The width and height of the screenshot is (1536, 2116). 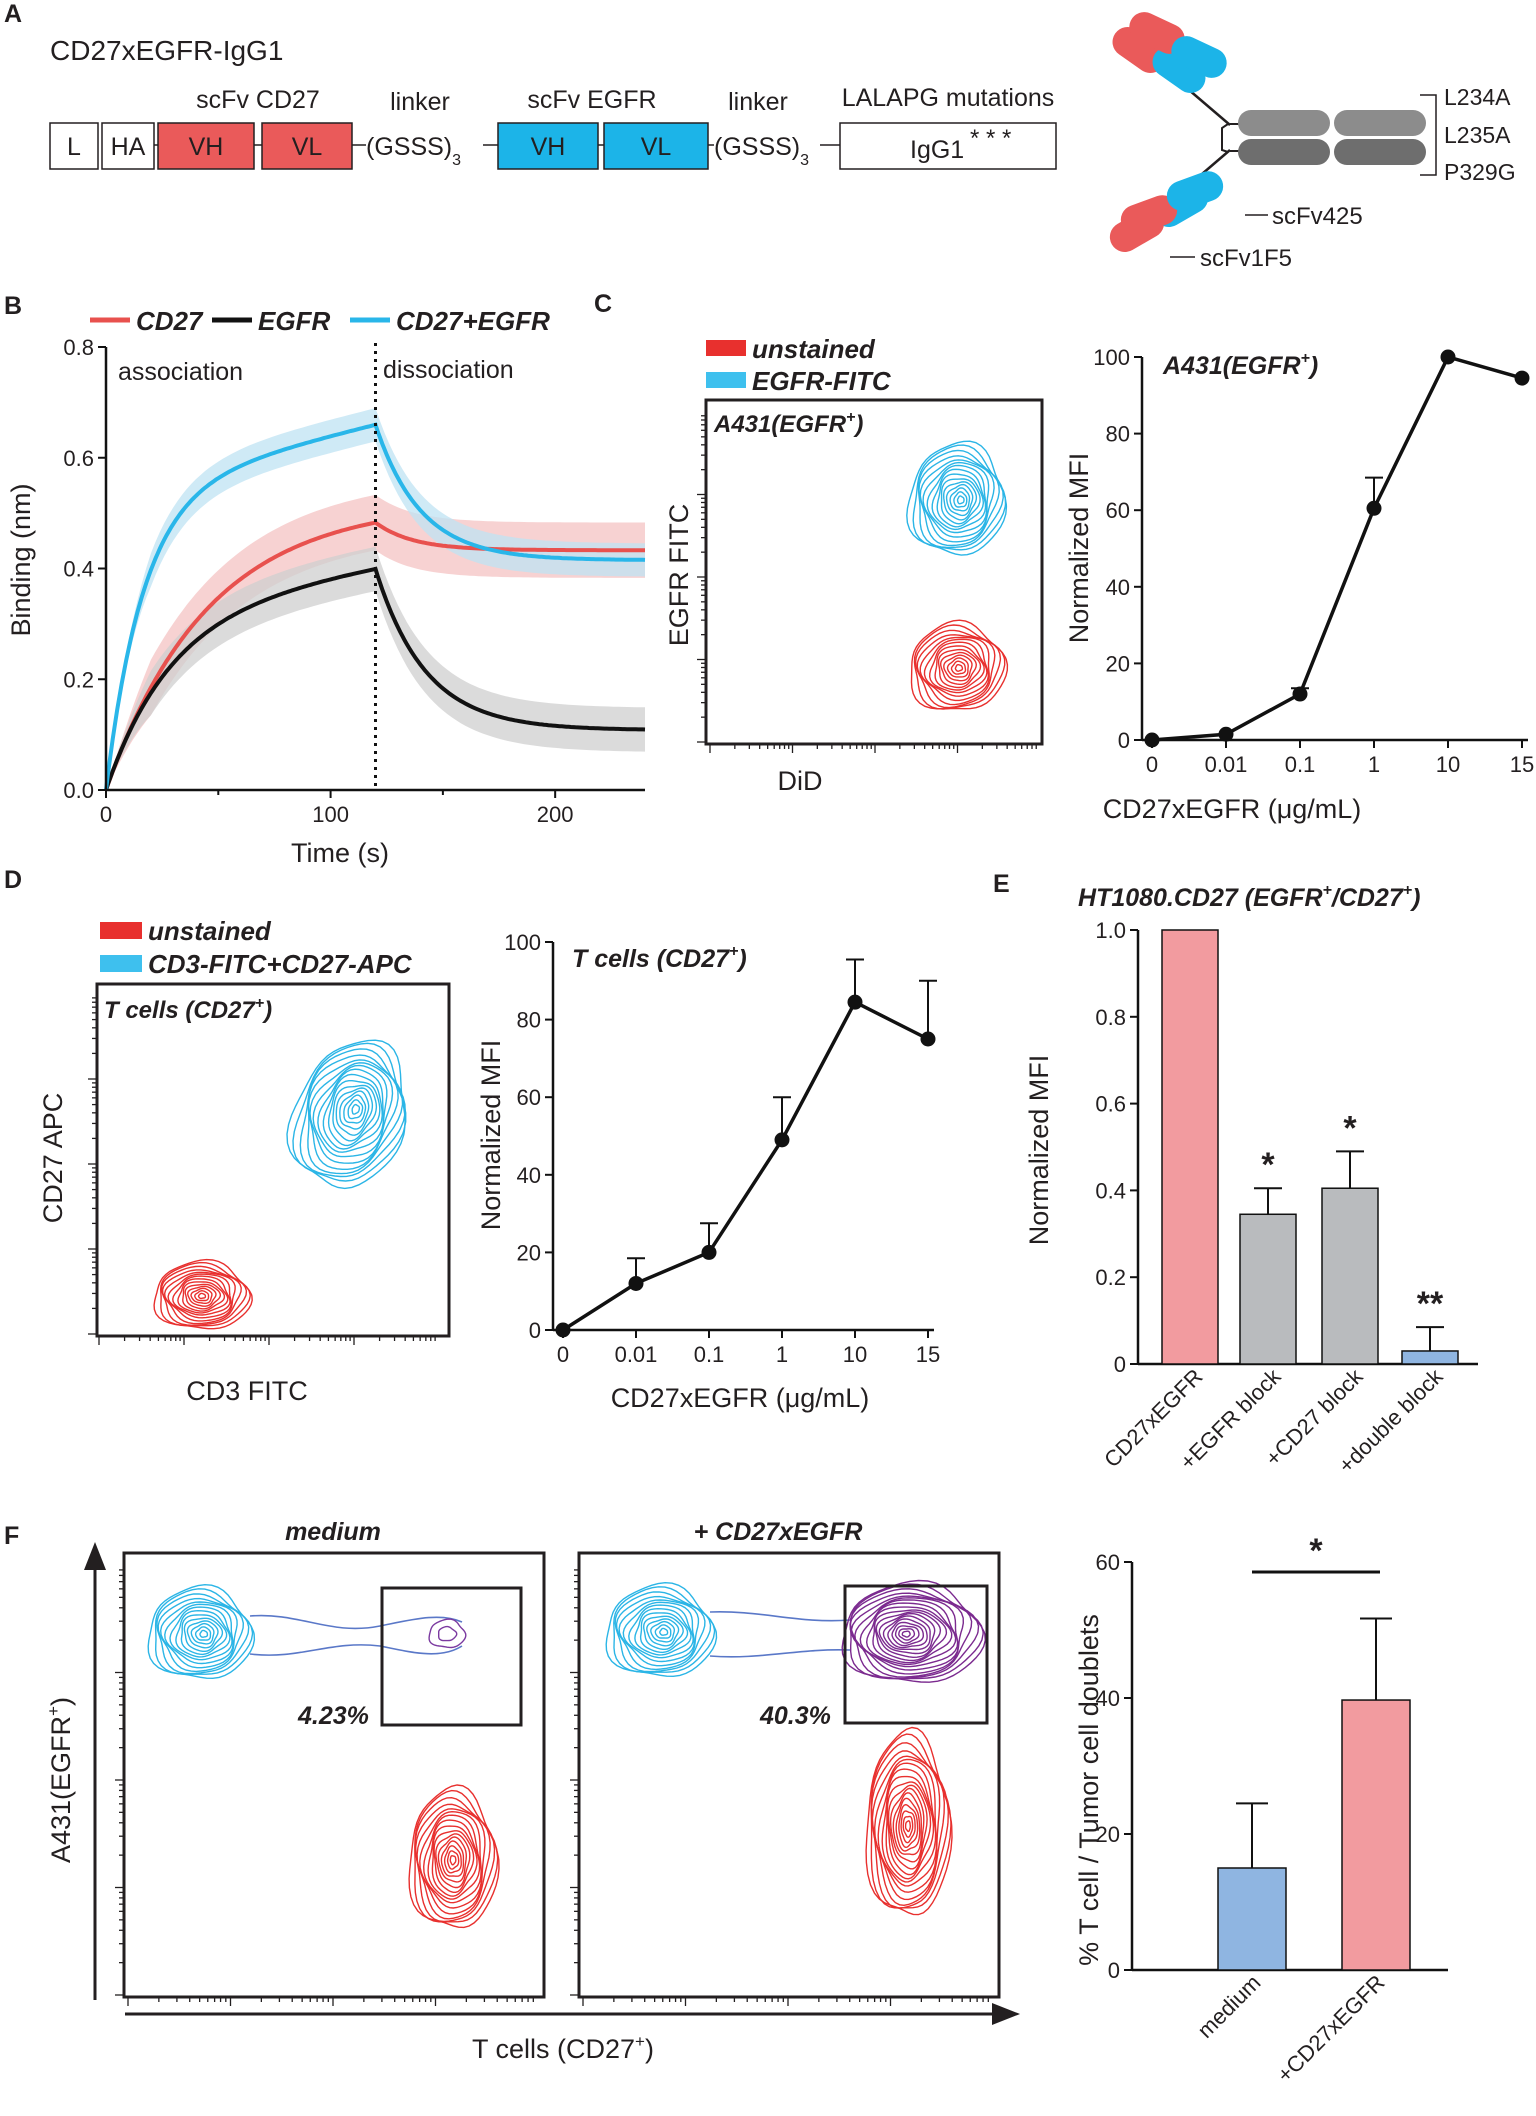 I want to click on cd27-stained-population, so click(x=346, y=1114).